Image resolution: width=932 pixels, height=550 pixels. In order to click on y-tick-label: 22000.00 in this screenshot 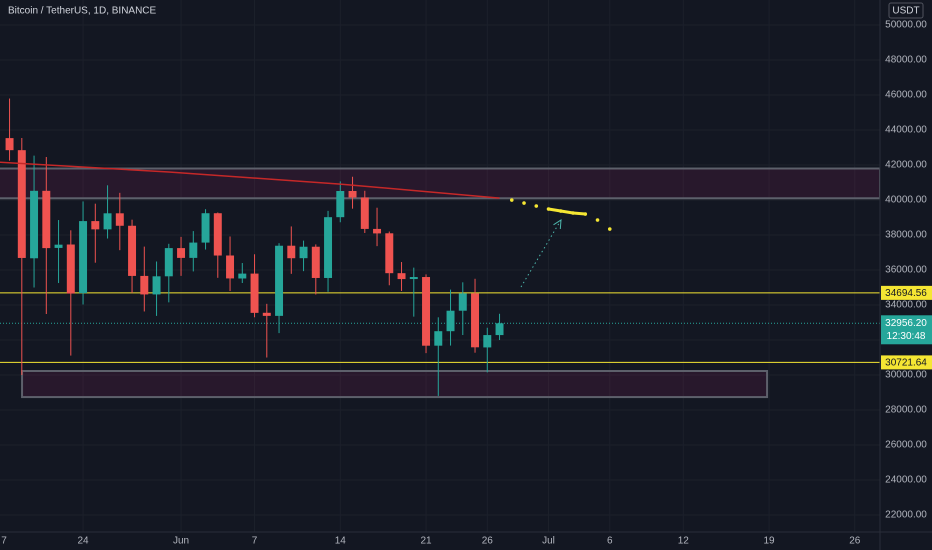, I will do `click(906, 515)`.